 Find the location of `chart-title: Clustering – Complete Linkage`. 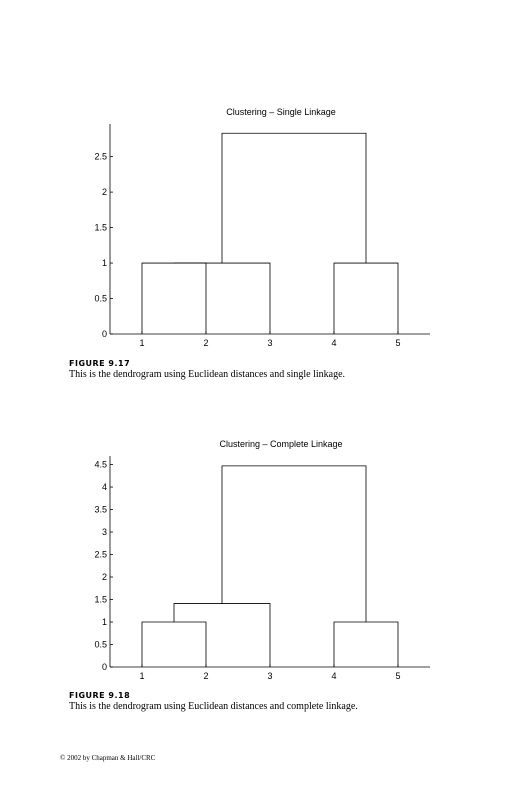

chart-title: Clustering – Complete Linkage is located at coordinates (280, 444).